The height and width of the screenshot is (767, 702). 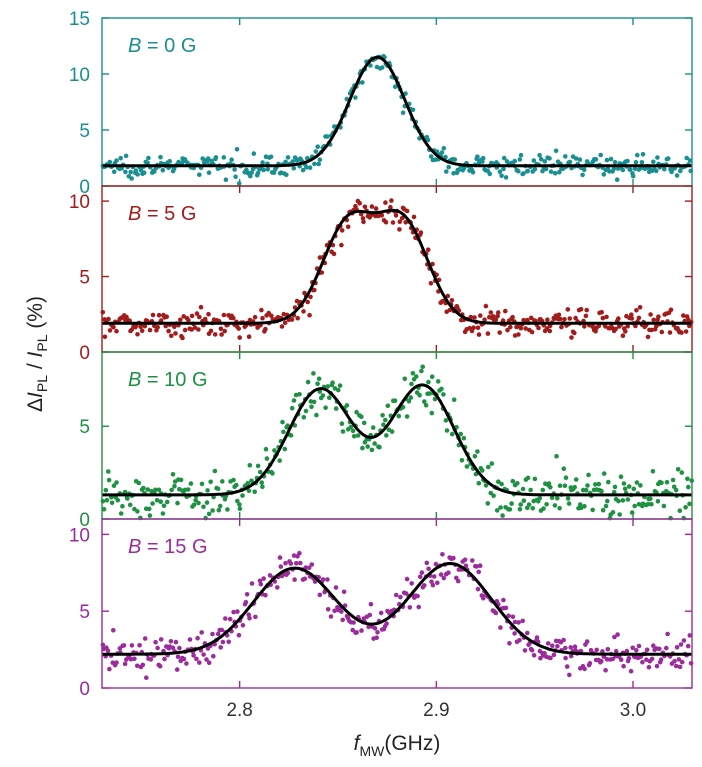 I want to click on x-tick-label: 2.8, so click(x=239, y=710).